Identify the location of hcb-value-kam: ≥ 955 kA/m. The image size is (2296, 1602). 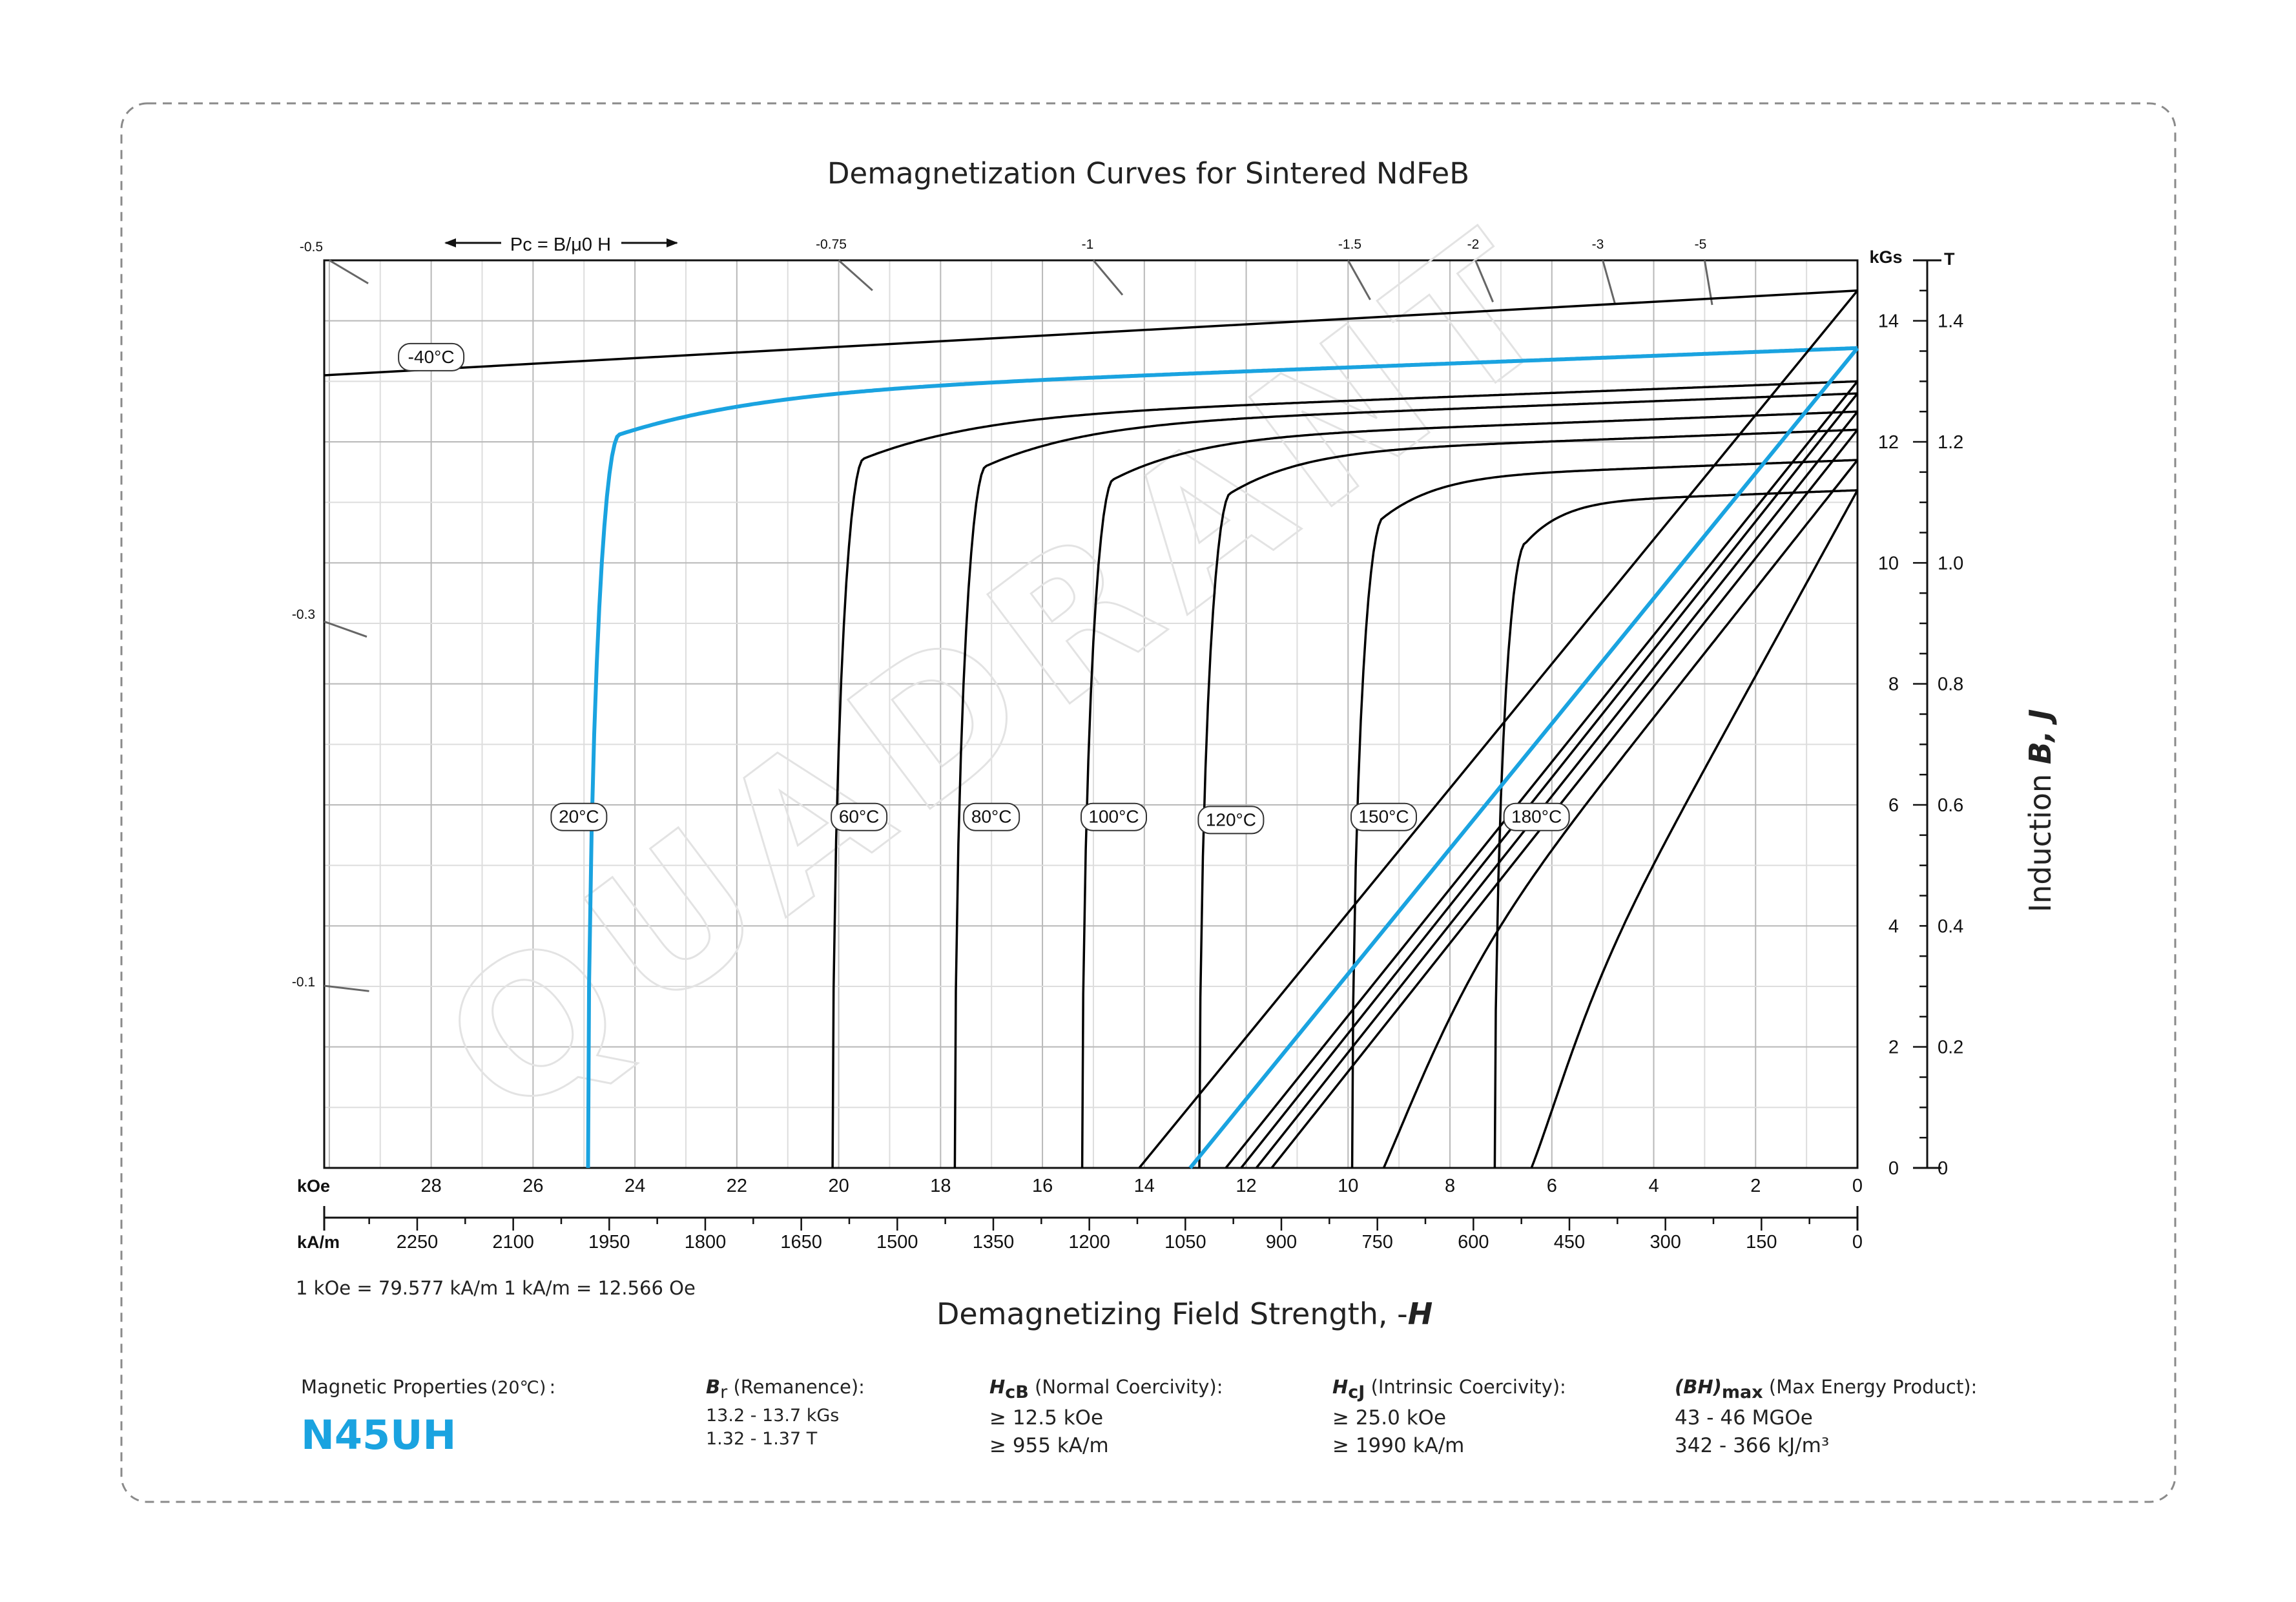
(1049, 1445).